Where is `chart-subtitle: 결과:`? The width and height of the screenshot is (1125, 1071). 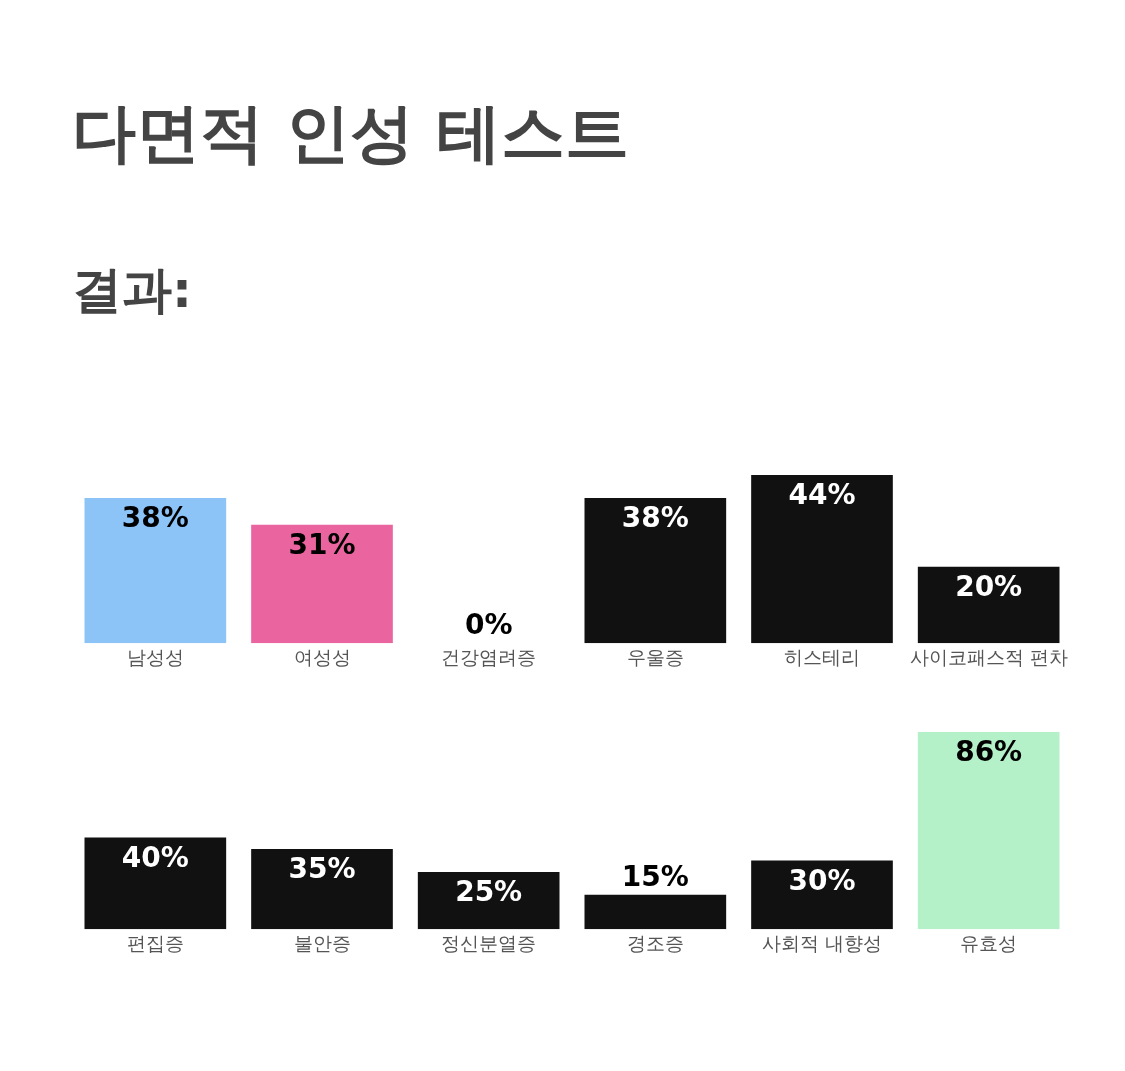 chart-subtitle: 결과: is located at coordinates (132, 290).